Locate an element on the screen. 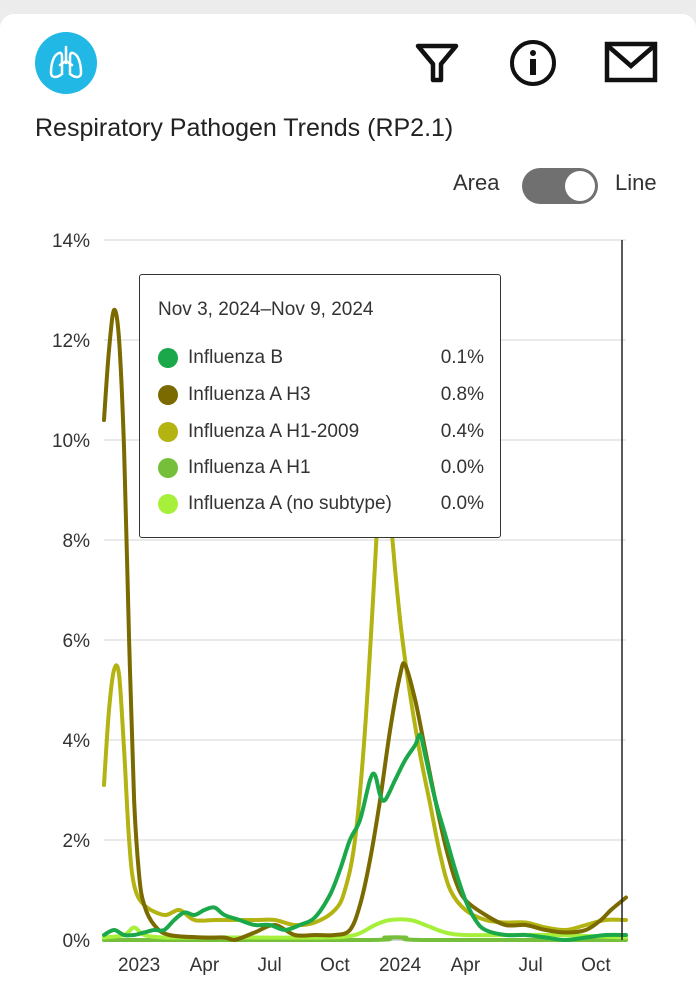 Image resolution: width=696 pixels, height=1000 pixels. tooltip-series-value: 0.4% is located at coordinates (462, 431).